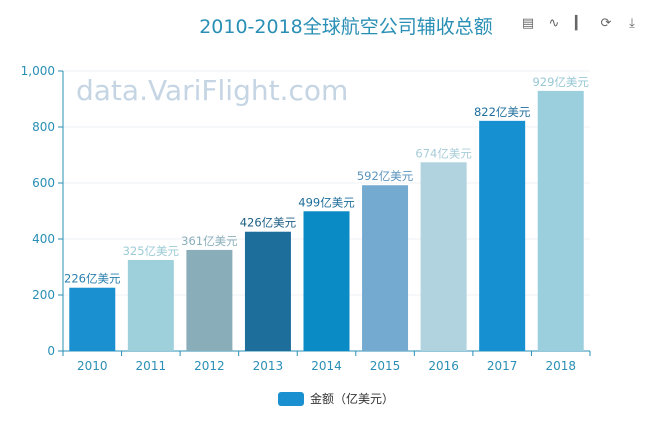 The image size is (672, 421). Describe the element at coordinates (443, 153) in the screenshot. I see `data-label: 674亿美元` at that location.